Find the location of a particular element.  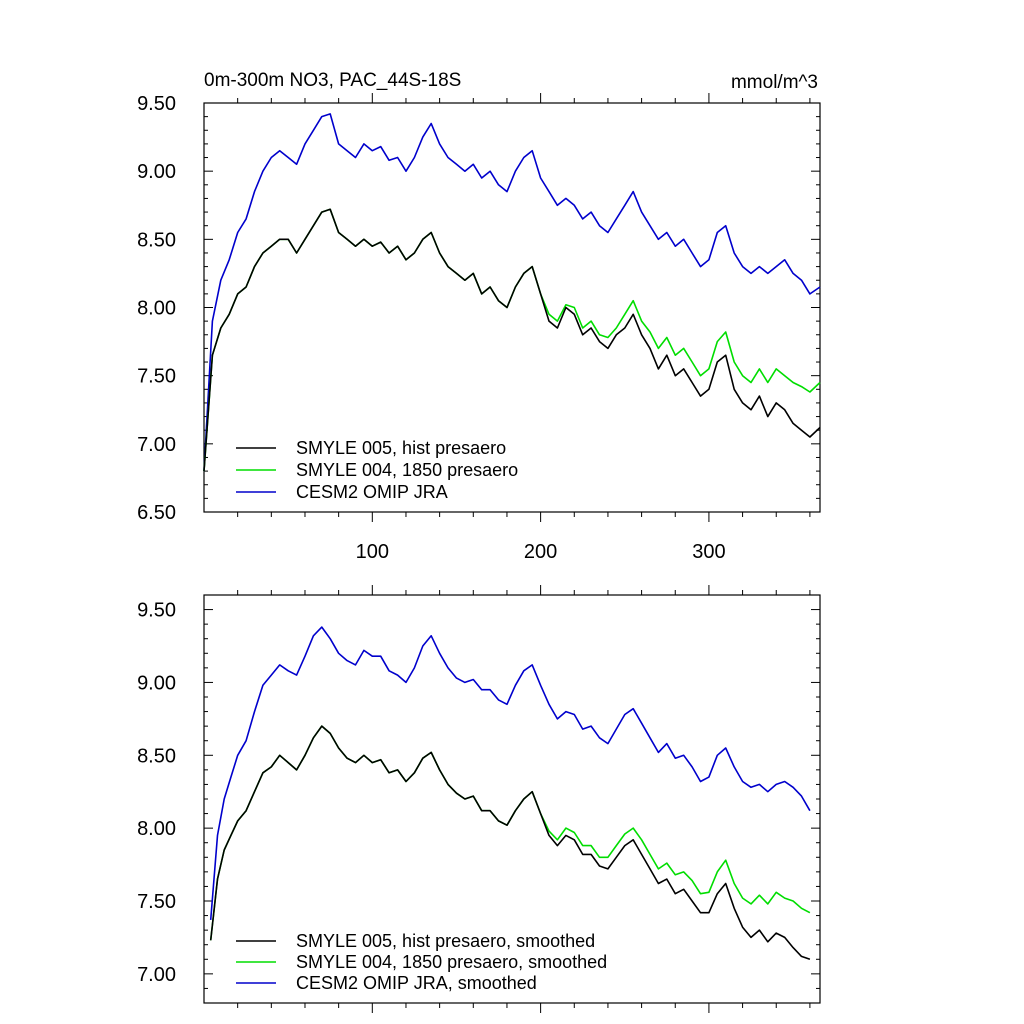

legend-label: SMYLE 005, hist presaero, smoothed is located at coordinates (445, 941).